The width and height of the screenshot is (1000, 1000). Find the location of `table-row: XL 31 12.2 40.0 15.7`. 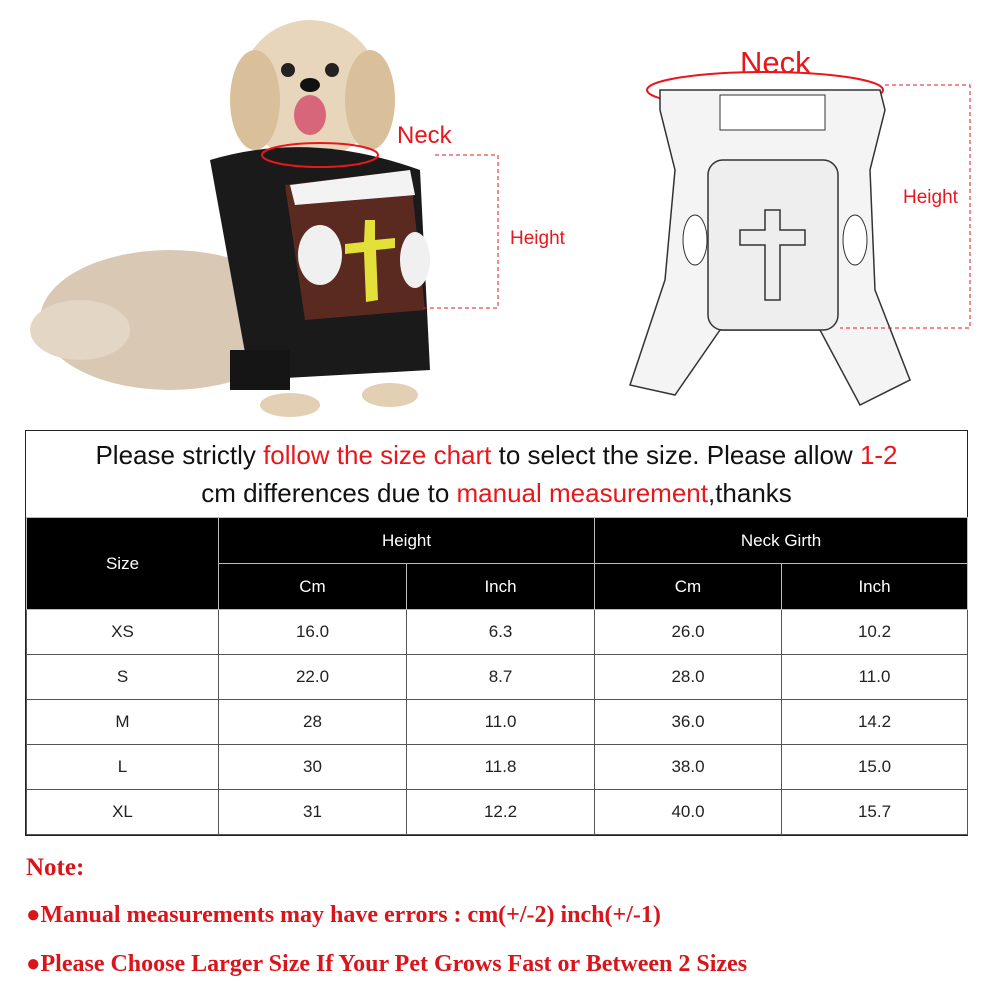

table-row: XL 31 12.2 40.0 15.7 is located at coordinates (497, 812).